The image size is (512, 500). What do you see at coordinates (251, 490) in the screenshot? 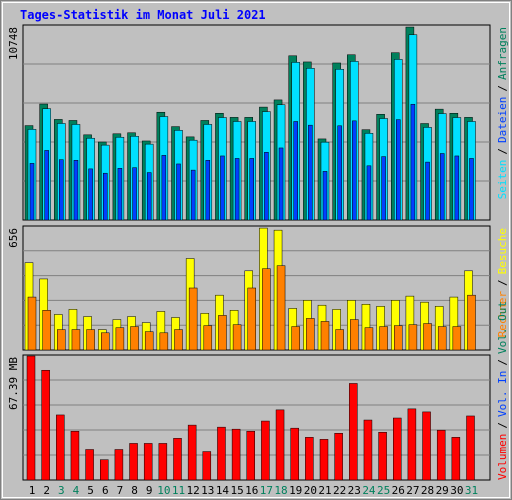
I see `x-tick-label: 16` at bounding box center [251, 490].